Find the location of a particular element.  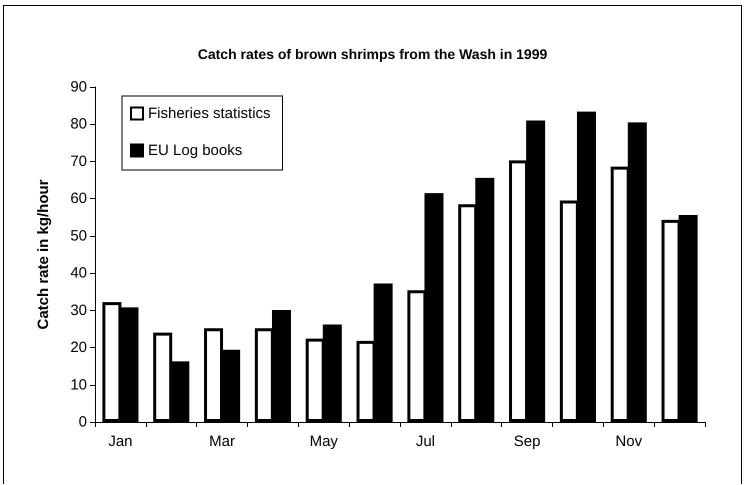

y-tick-label: 80 is located at coordinates (78, 124).